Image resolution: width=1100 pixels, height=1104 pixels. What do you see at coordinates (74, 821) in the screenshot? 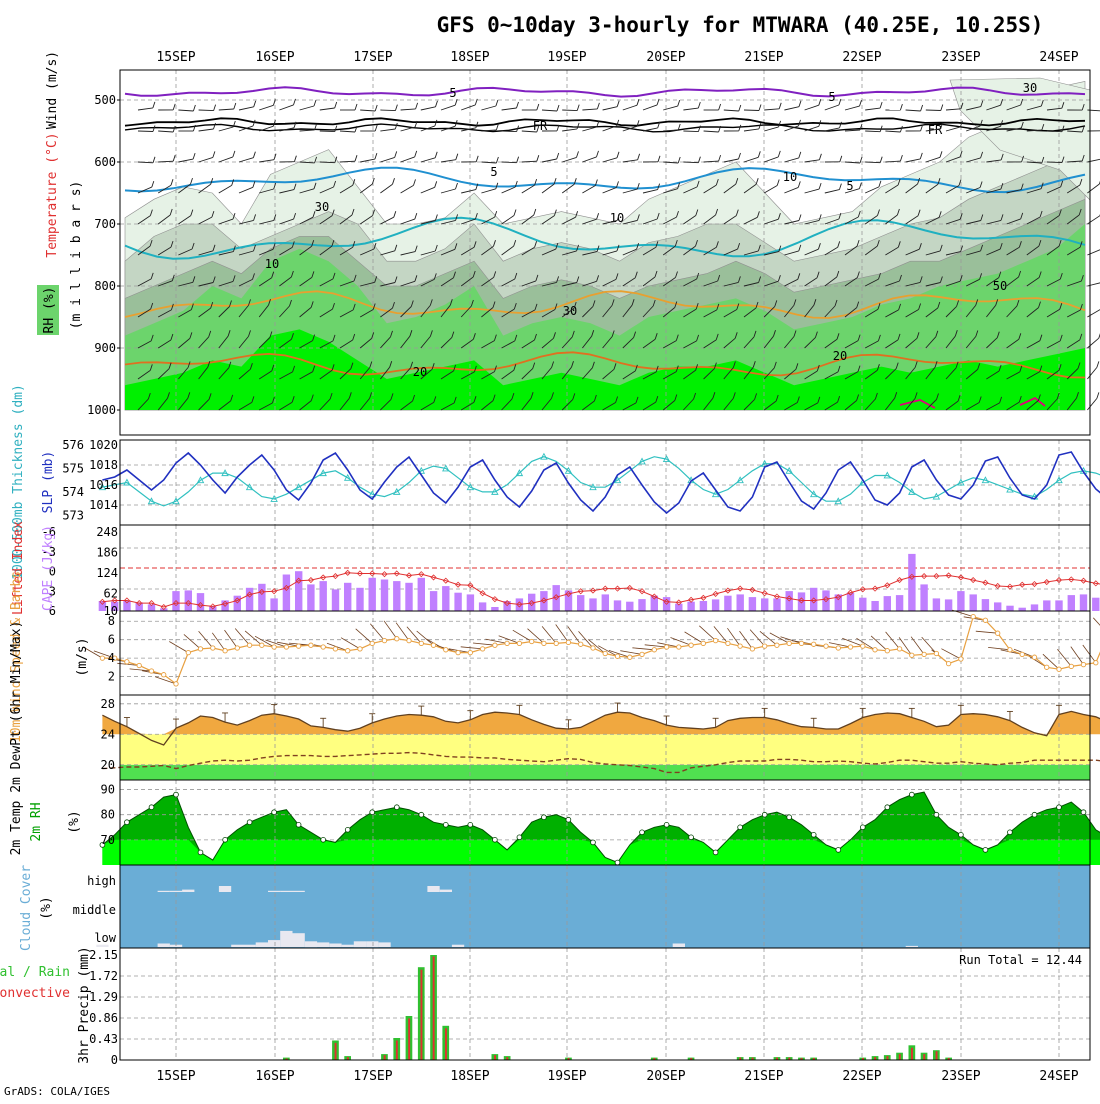
I see `rh-unit: (%)` at bounding box center [74, 821].